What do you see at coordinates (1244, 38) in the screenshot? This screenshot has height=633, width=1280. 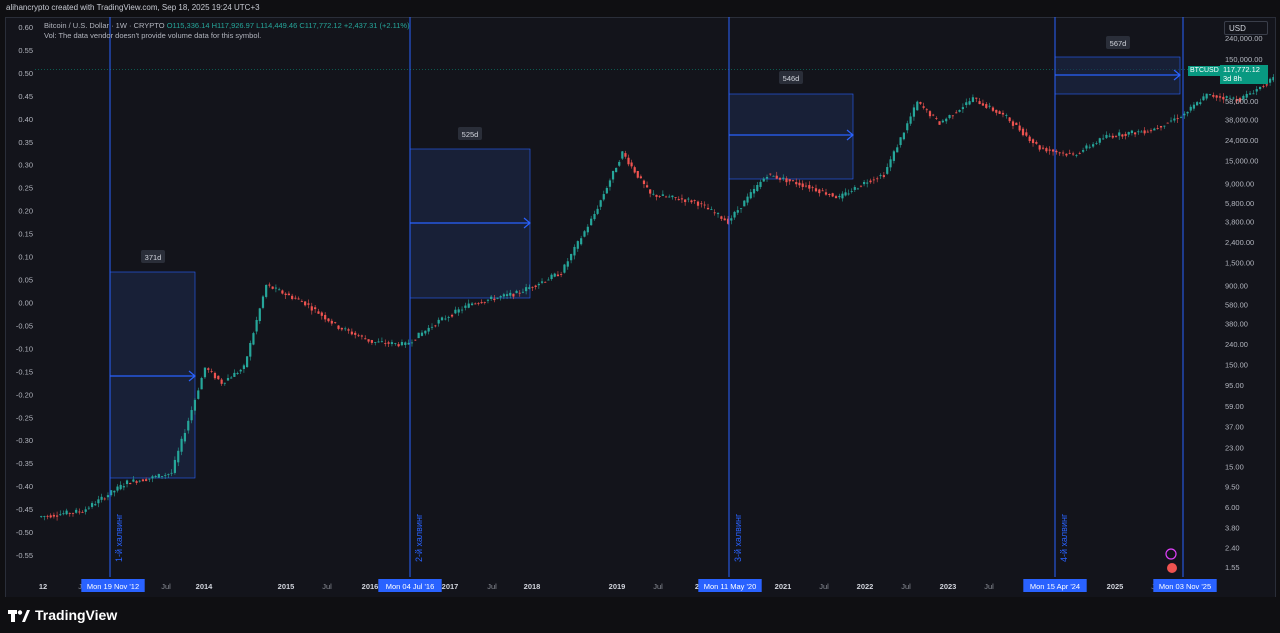 I see `right-axis-tick: 240,000.00` at bounding box center [1244, 38].